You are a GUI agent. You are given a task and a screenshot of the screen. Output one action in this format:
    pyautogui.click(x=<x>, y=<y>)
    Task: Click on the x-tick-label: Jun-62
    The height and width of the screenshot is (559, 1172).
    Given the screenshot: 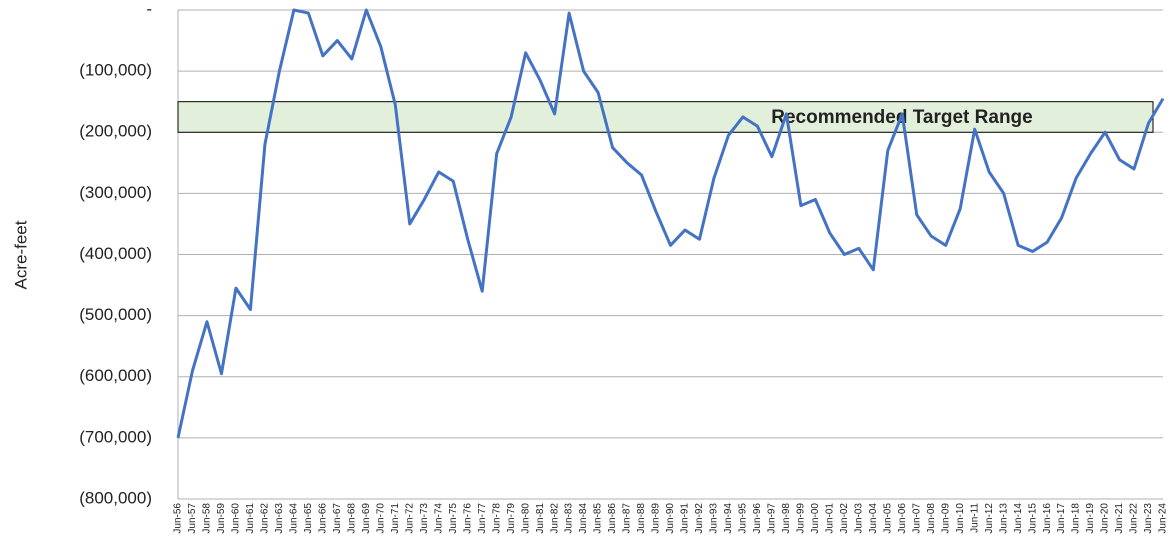 What is the action you would take?
    pyautogui.click(x=265, y=518)
    